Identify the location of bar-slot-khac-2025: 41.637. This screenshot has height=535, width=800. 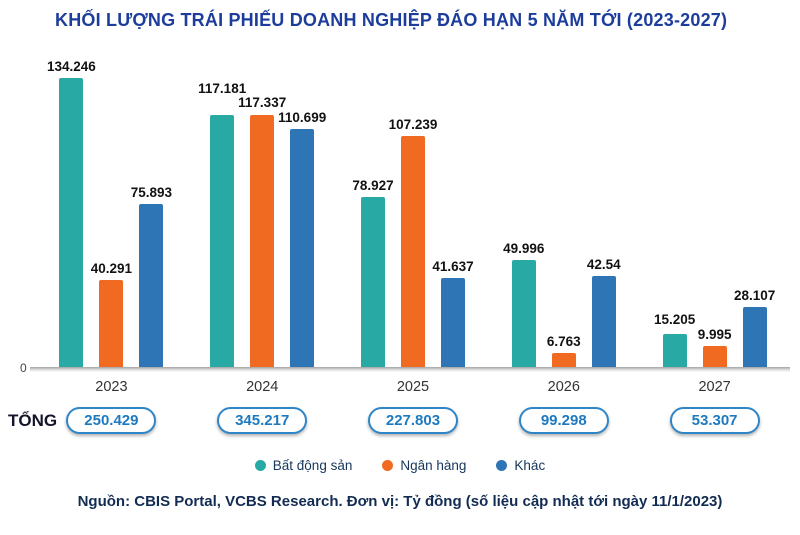
(453, 211).